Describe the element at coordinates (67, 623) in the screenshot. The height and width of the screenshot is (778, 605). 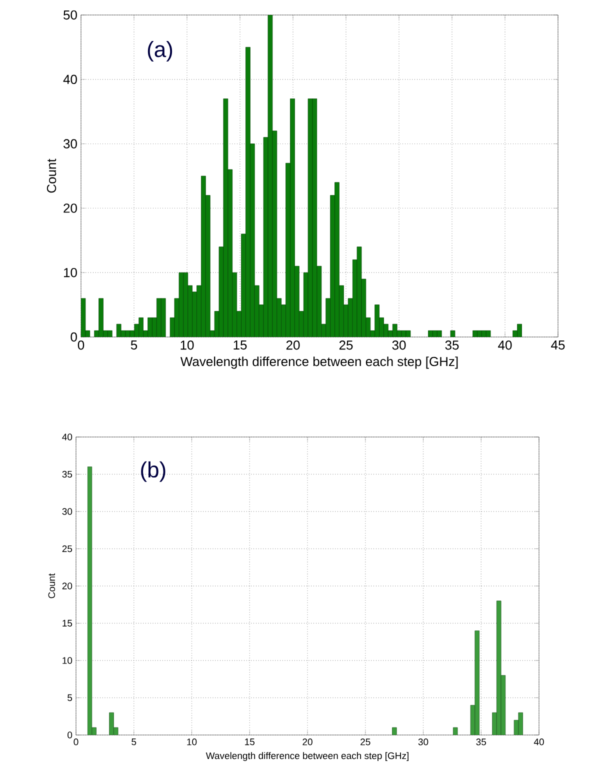
I see `y-tick-label: 15` at that location.